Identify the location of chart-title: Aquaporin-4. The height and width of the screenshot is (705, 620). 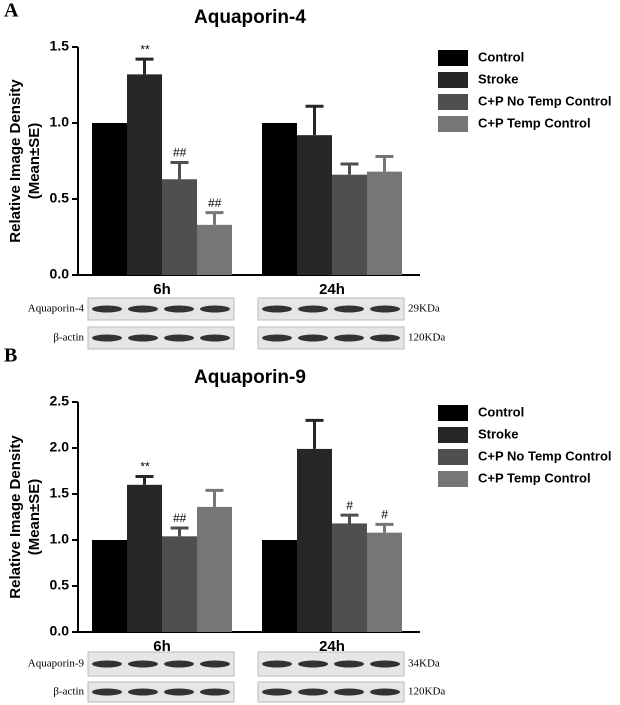
(250, 17).